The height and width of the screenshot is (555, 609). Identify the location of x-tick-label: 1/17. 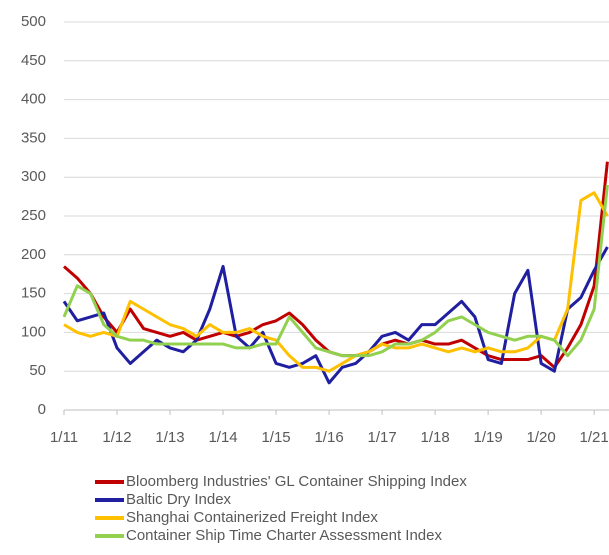
(381, 437).